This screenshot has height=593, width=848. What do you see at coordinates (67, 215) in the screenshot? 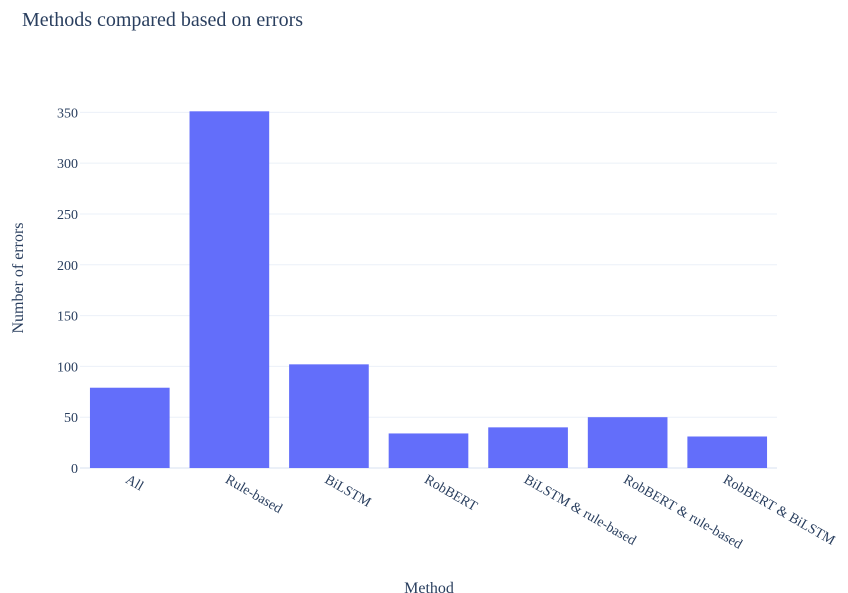
I see `y-tick-label: 250` at bounding box center [67, 215].